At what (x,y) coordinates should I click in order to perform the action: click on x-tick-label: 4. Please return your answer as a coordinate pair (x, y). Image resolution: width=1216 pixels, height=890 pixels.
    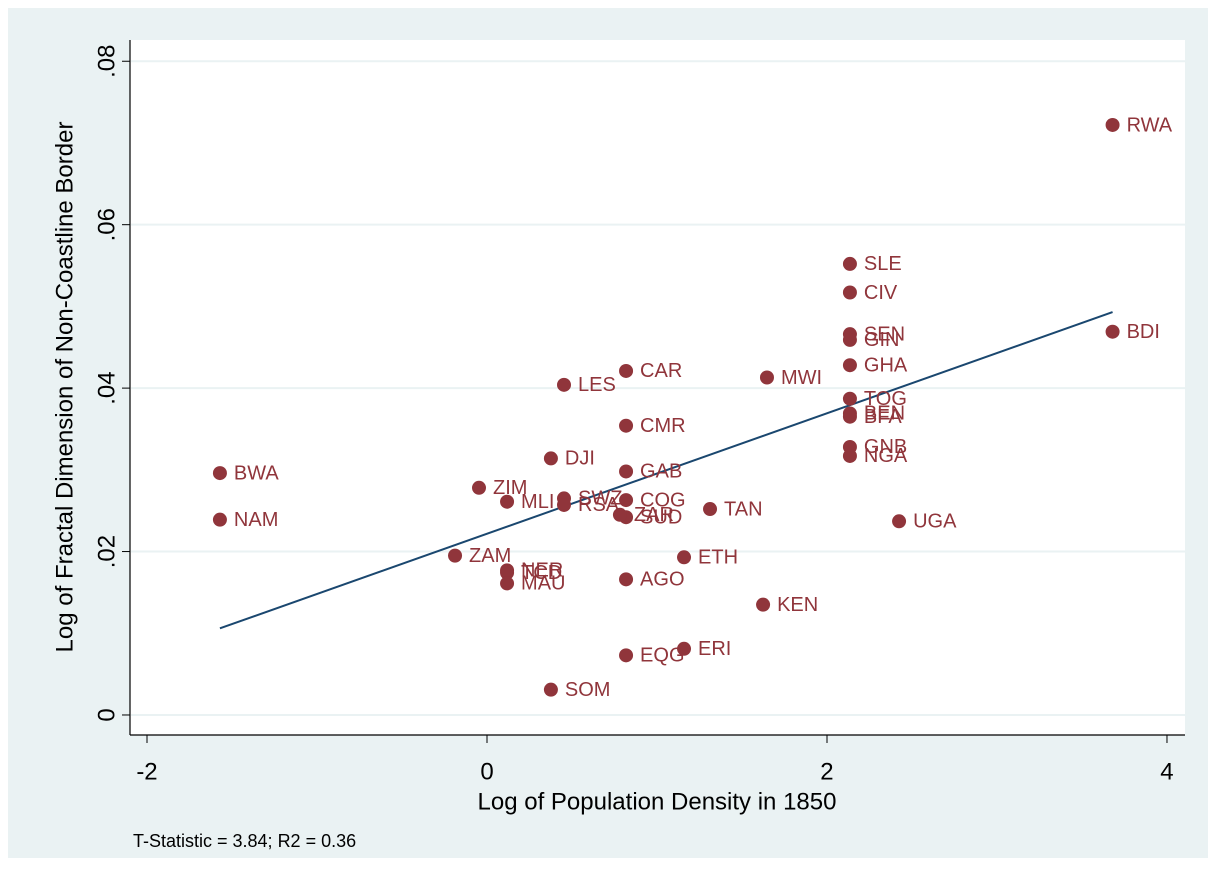
    Looking at the image, I should click on (1166, 771).